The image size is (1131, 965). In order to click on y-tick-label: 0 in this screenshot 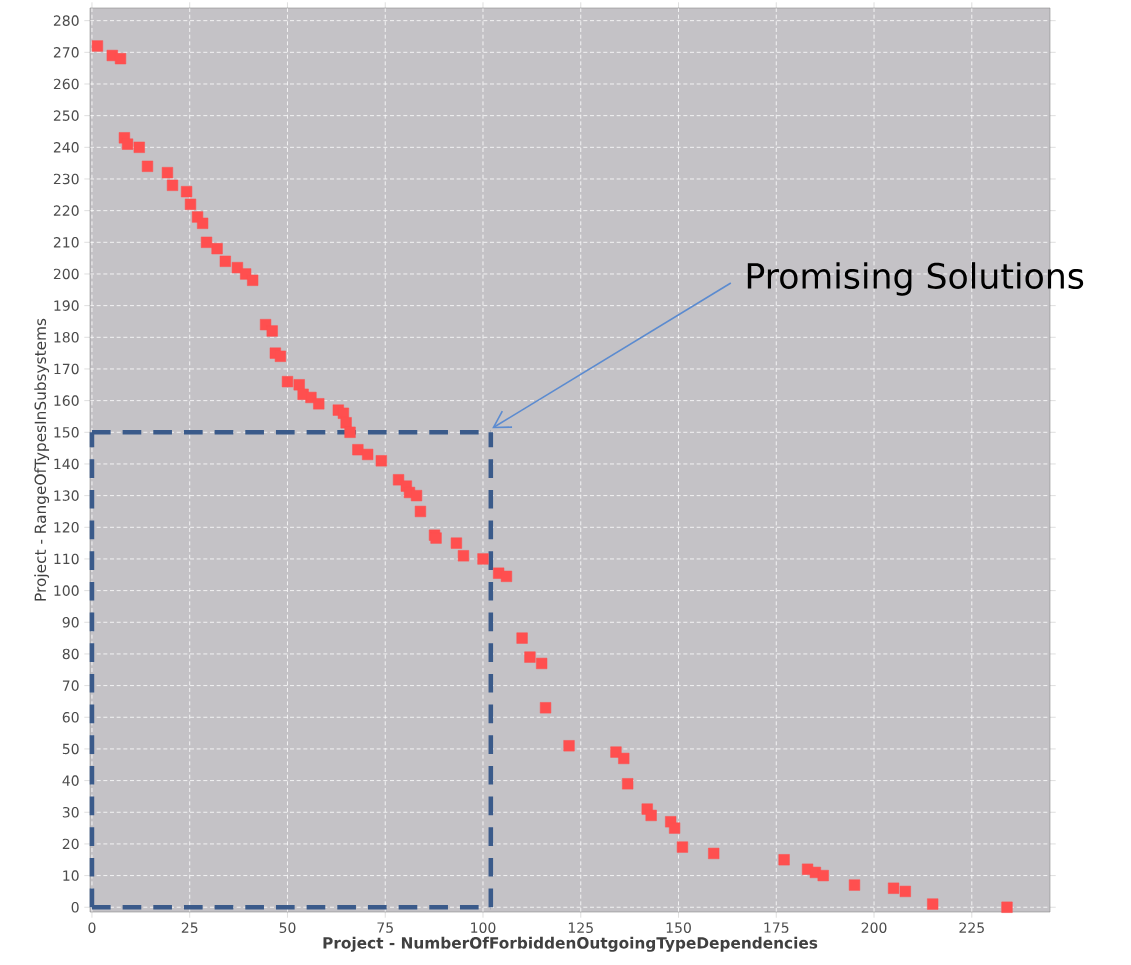, I will do `click(75, 907)`.